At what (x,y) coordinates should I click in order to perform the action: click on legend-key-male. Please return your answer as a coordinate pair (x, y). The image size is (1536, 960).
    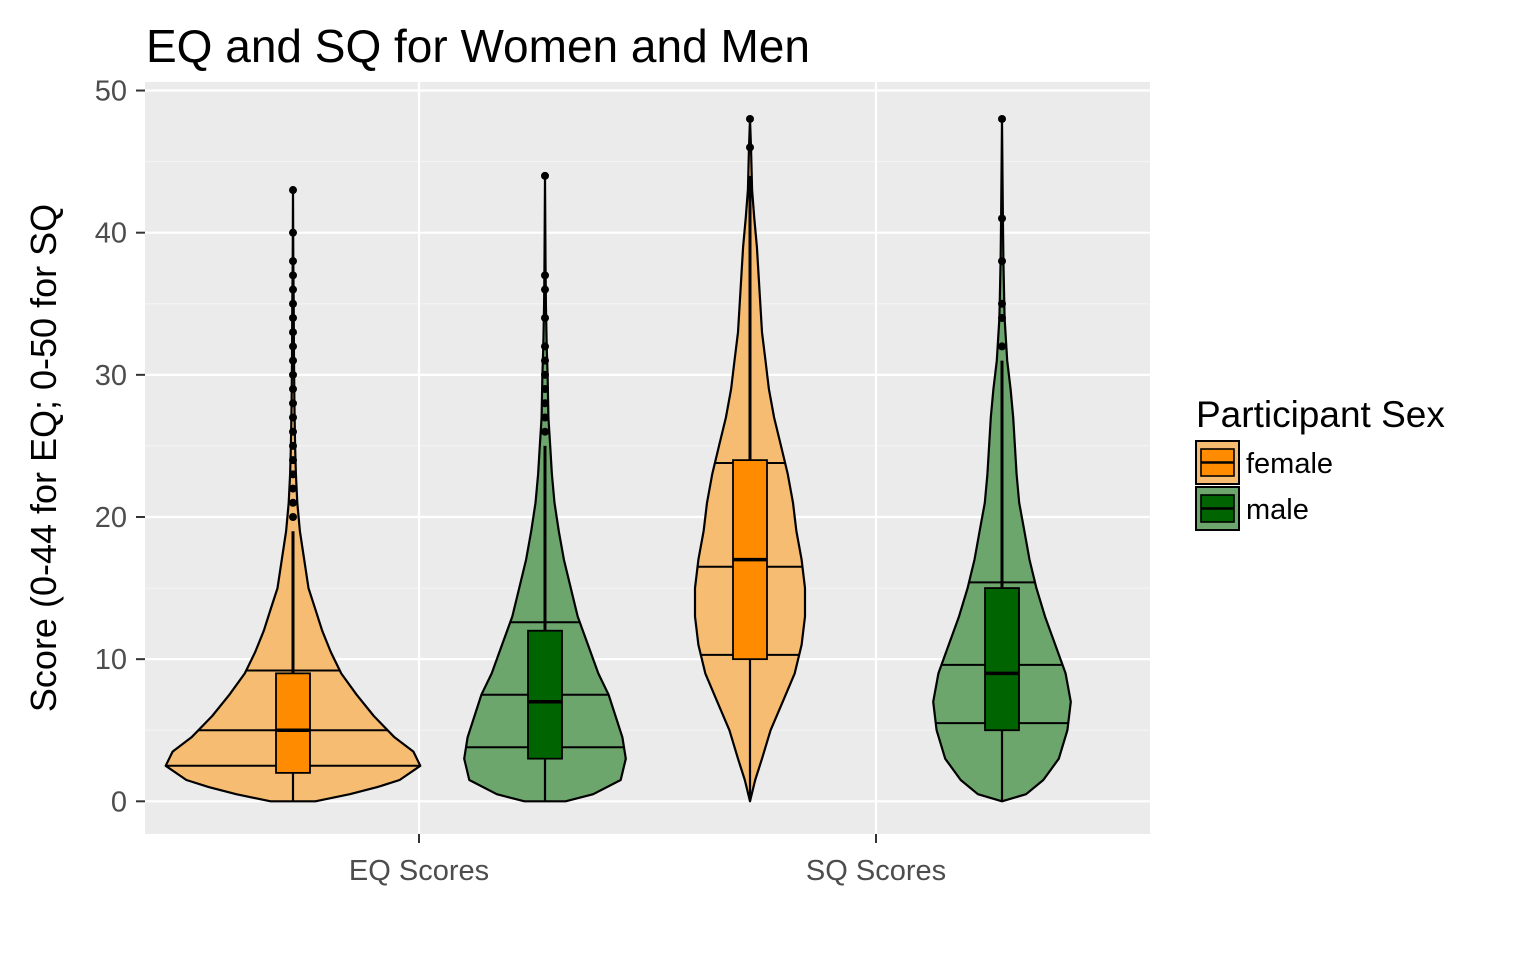
    Looking at the image, I should click on (1217, 508).